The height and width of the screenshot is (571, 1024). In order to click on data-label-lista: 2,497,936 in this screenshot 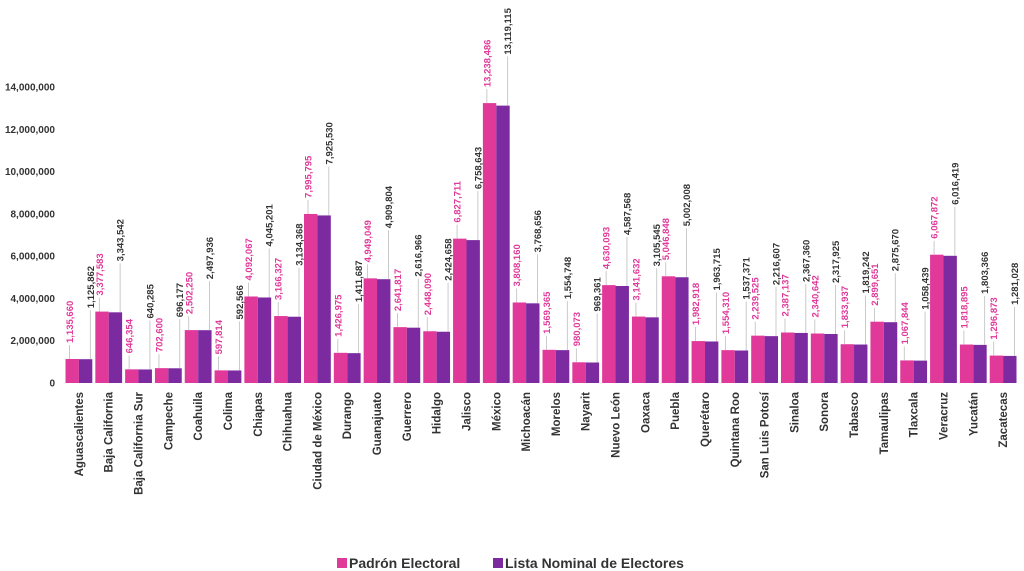, I will do `click(210, 258)`.